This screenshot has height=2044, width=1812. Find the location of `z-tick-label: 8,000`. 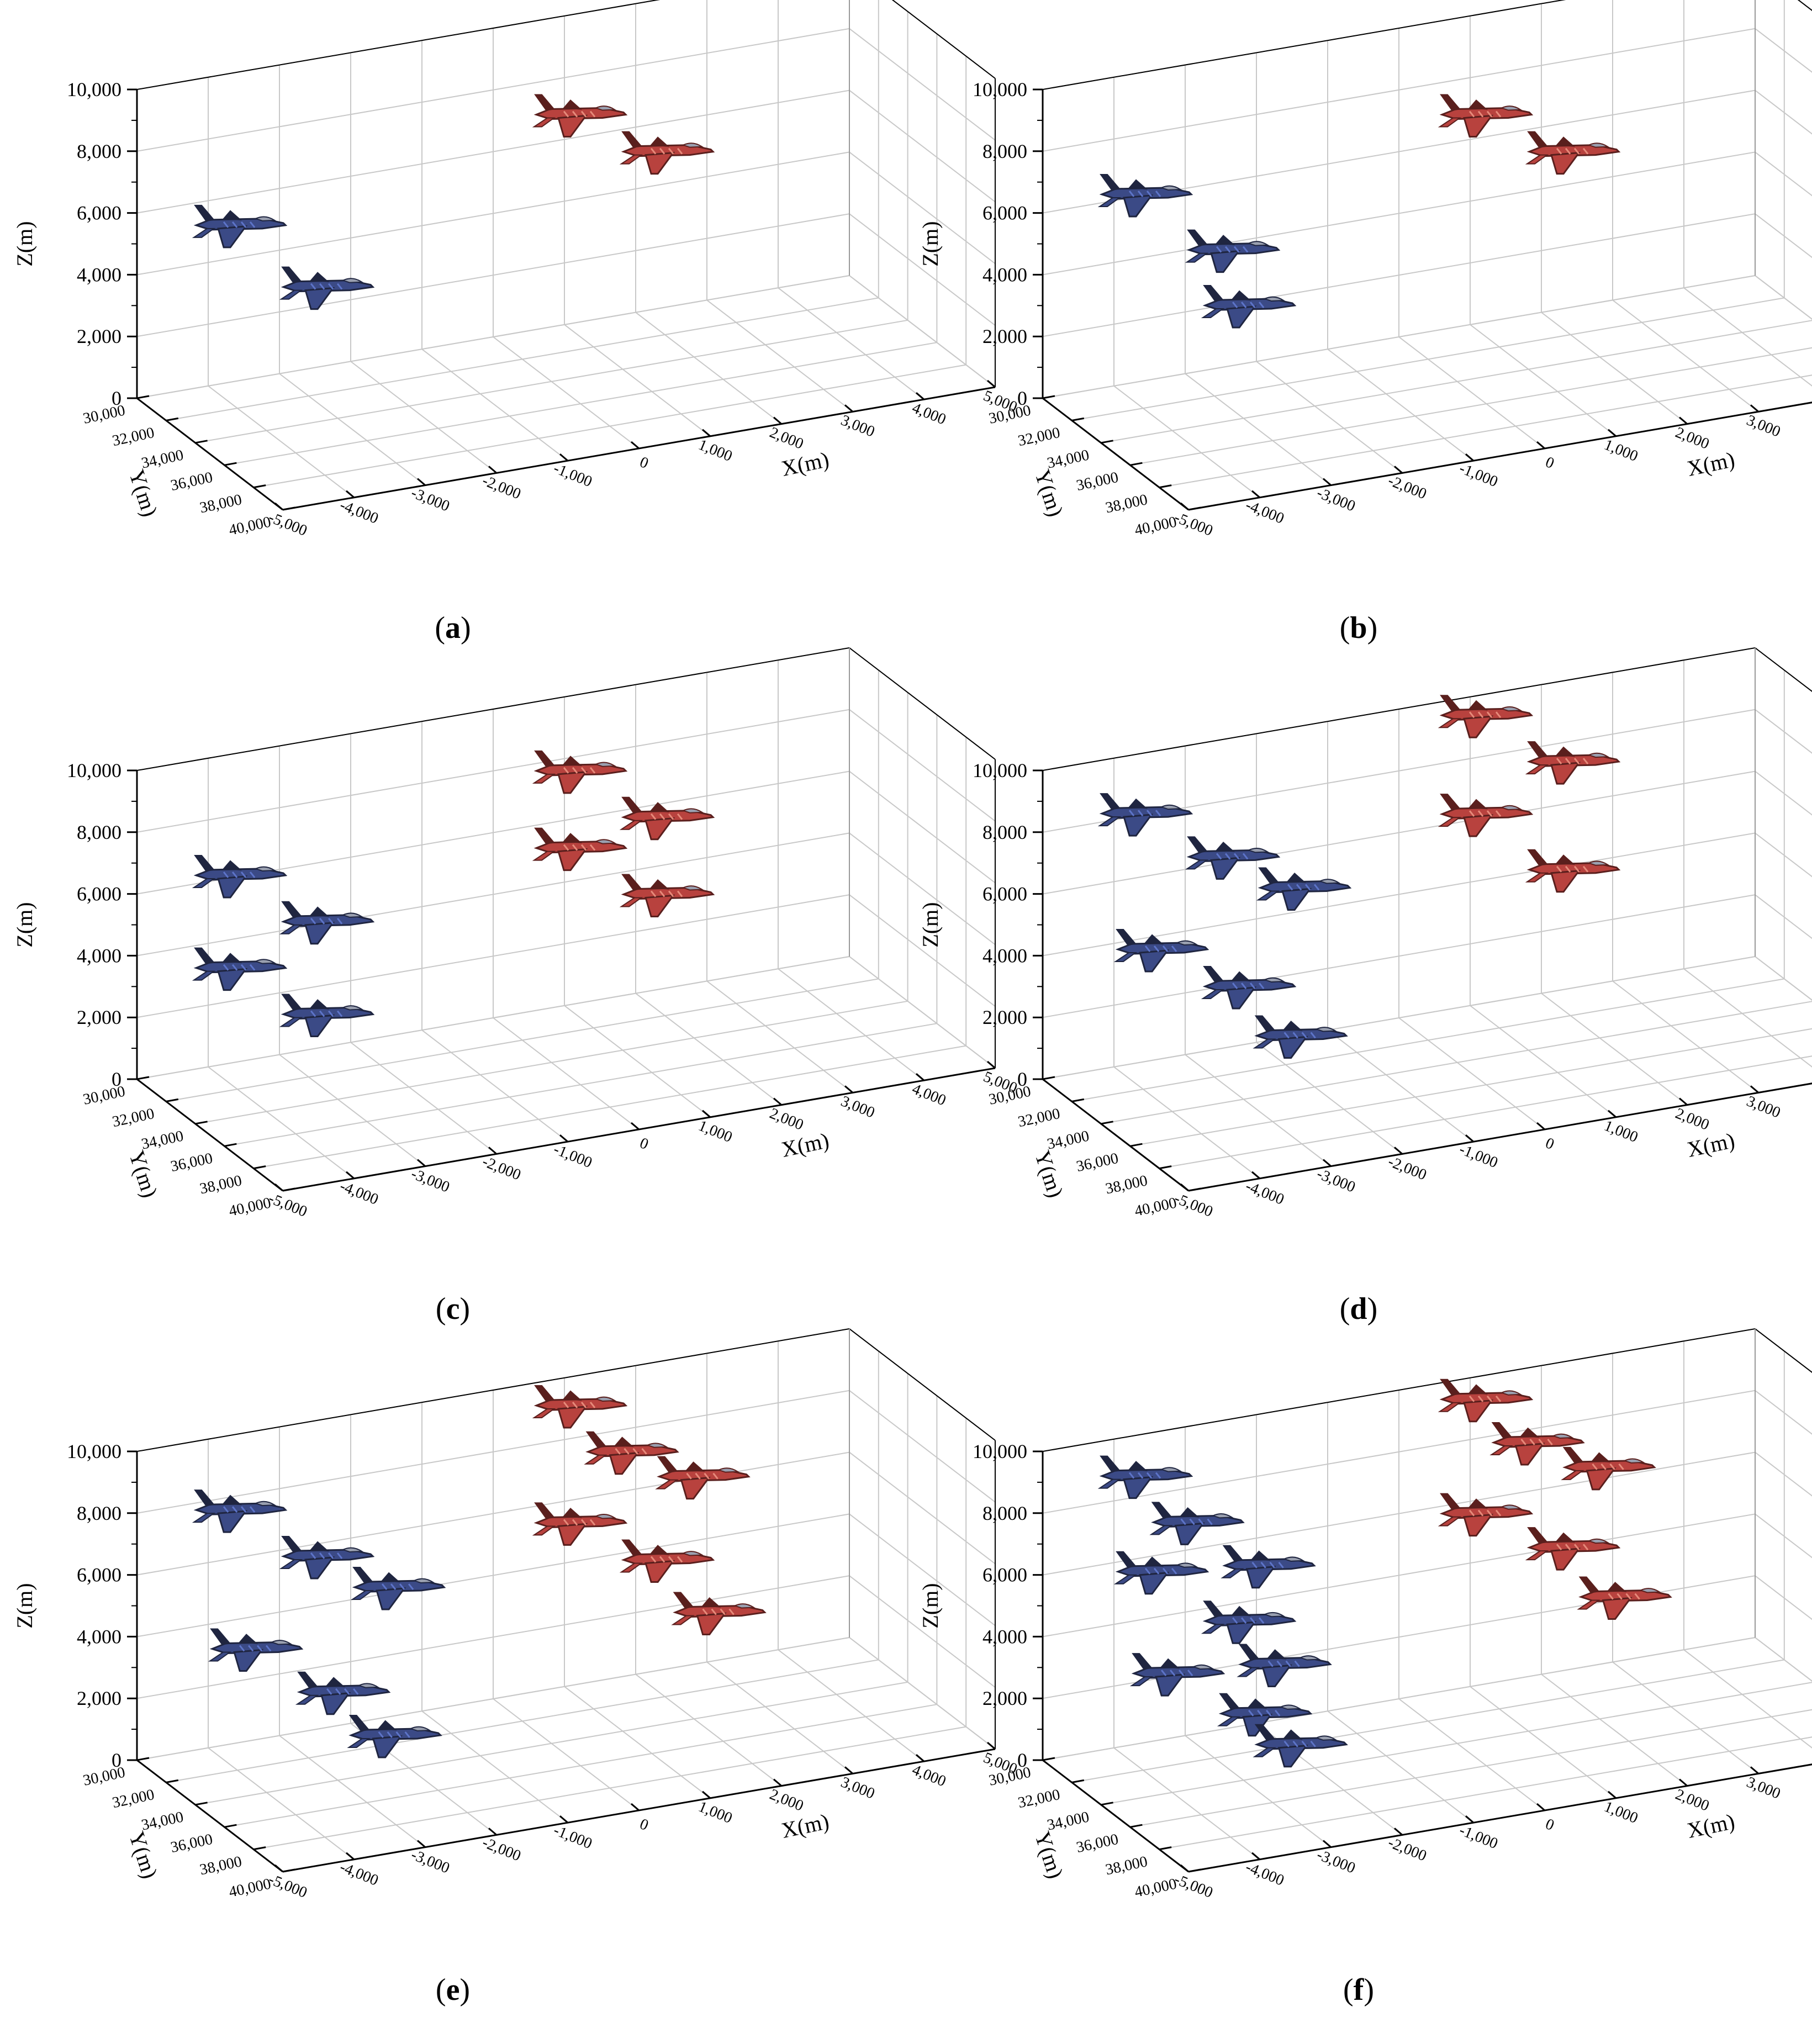

z-tick-label: 8,000 is located at coordinates (1004, 832).